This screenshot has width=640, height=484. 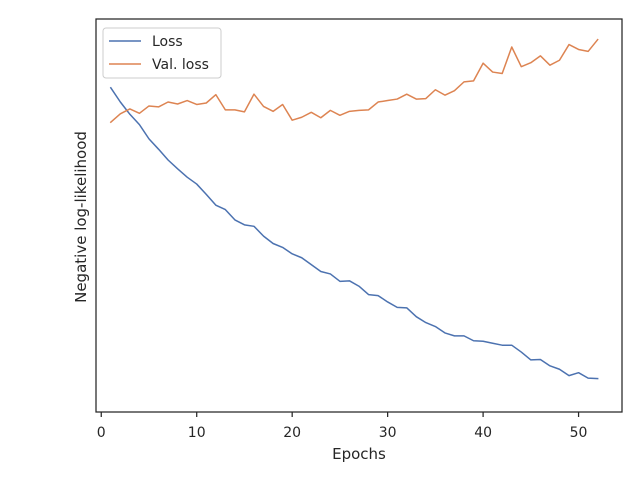 I want to click on x-tick-label: 20, so click(x=292, y=433).